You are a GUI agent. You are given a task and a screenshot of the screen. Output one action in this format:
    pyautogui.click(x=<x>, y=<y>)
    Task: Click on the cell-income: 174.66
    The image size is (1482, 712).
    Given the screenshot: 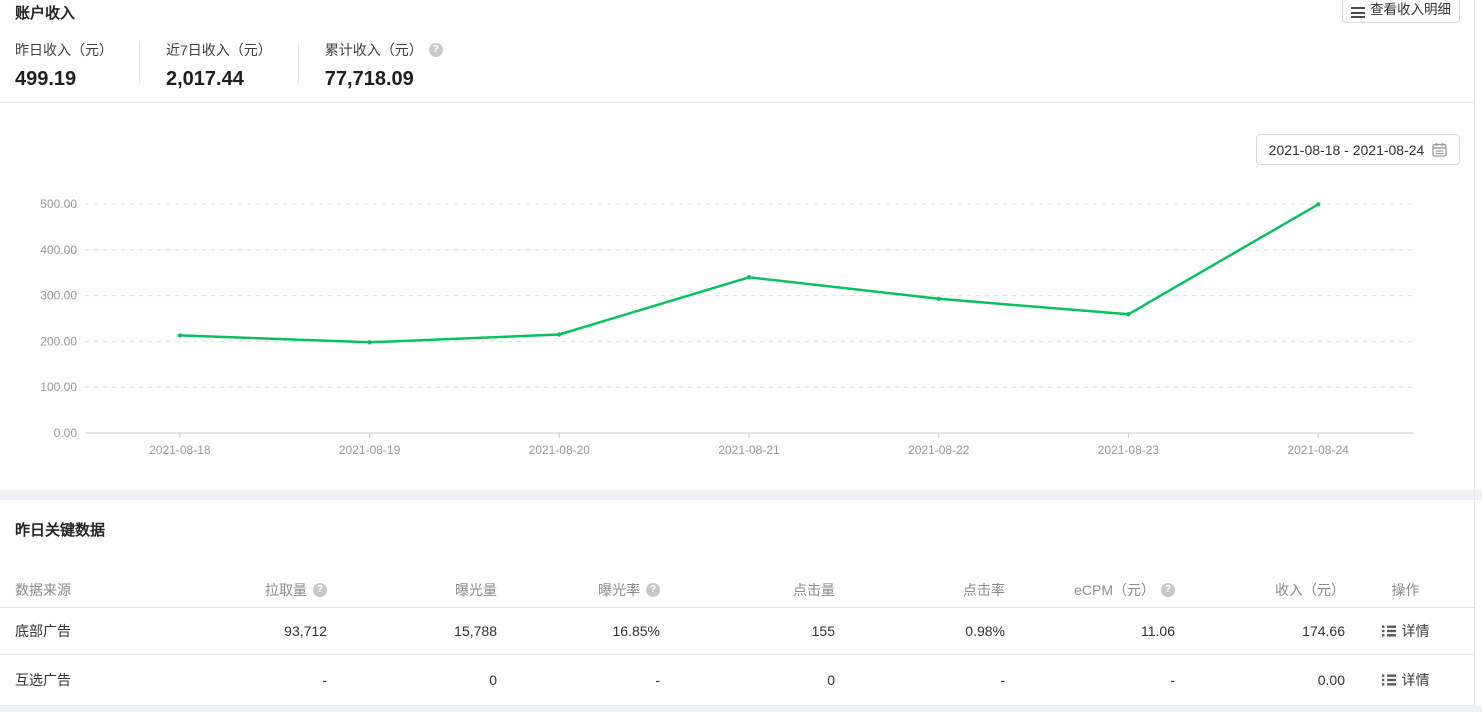 What is the action you would take?
    pyautogui.click(x=1260, y=631)
    